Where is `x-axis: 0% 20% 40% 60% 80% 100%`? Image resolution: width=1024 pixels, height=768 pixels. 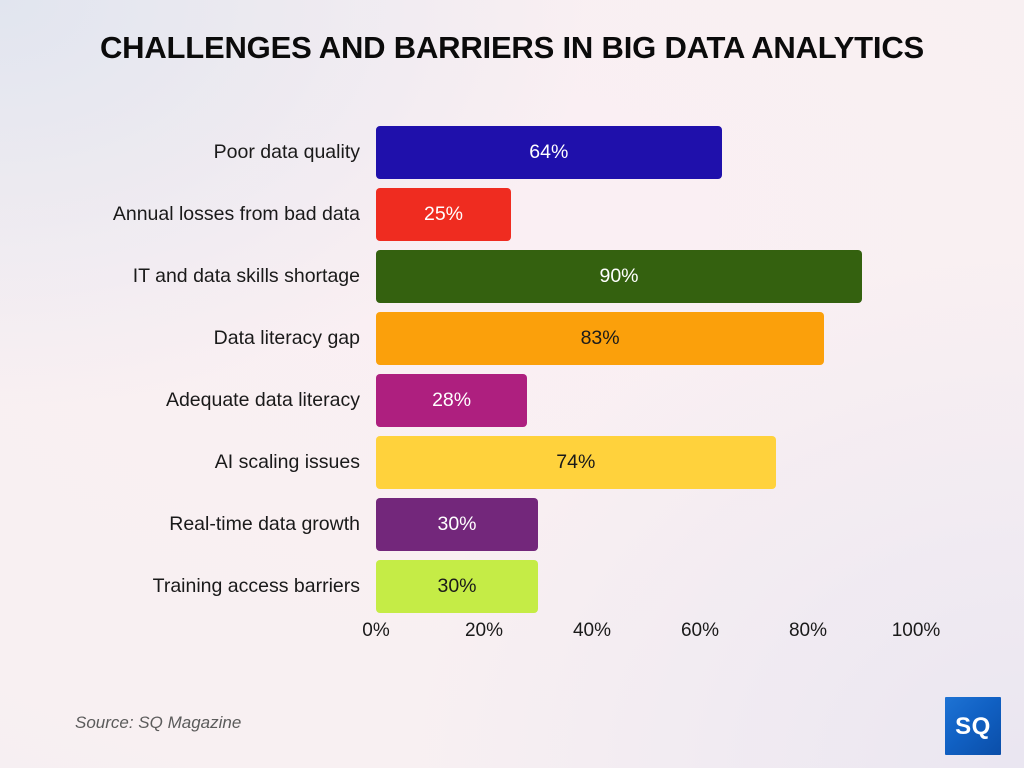
x-axis: 0% 20% 40% 60% 80% 100% is located at coordinates (512, 634).